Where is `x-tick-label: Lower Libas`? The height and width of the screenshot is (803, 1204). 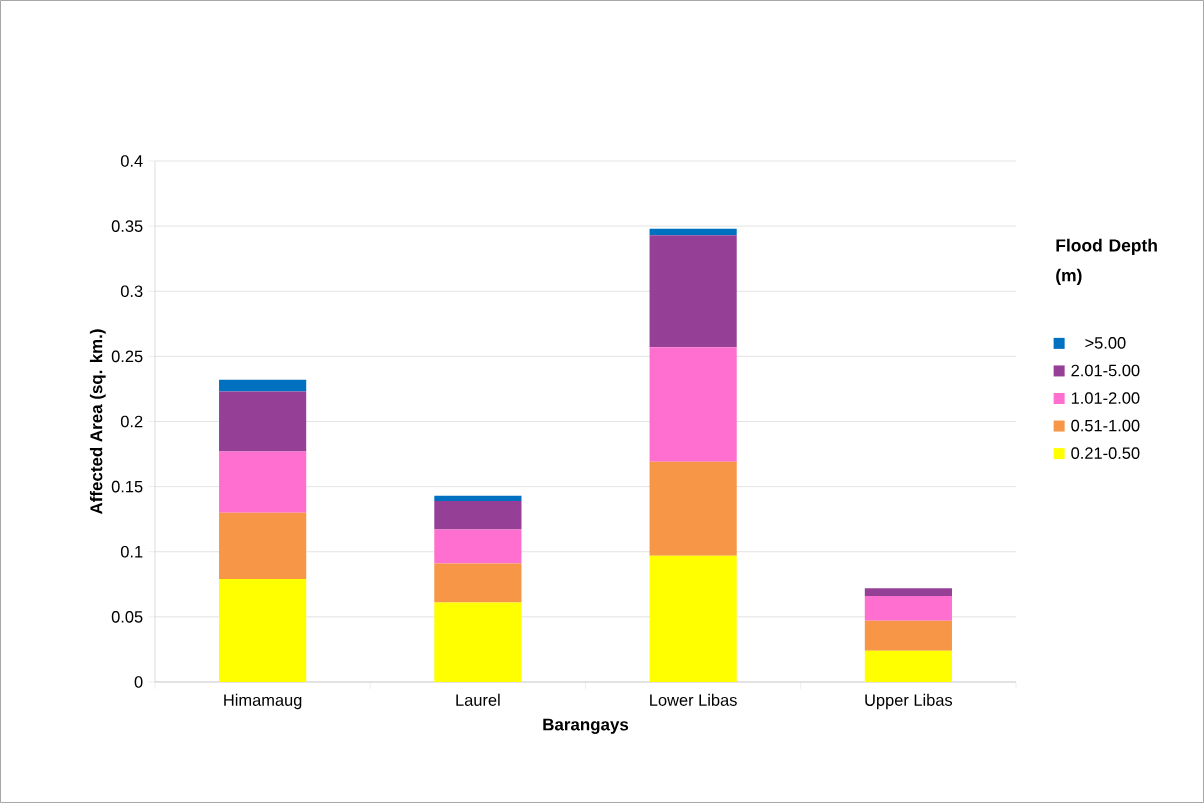 x-tick-label: Lower Libas is located at coordinates (693, 699).